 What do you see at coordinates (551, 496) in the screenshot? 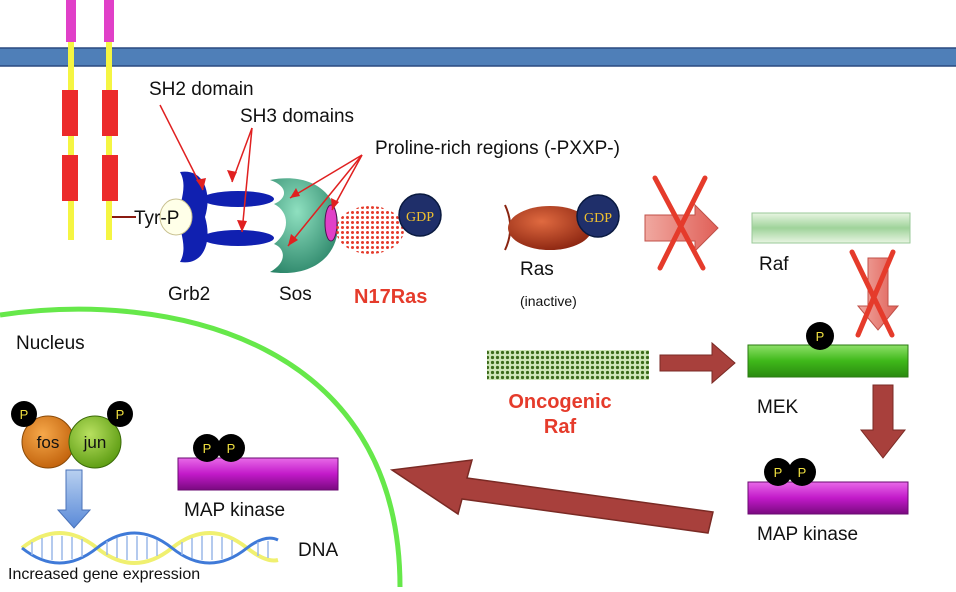
I see `mapk-nuclear-translocation-arrow` at bounding box center [551, 496].